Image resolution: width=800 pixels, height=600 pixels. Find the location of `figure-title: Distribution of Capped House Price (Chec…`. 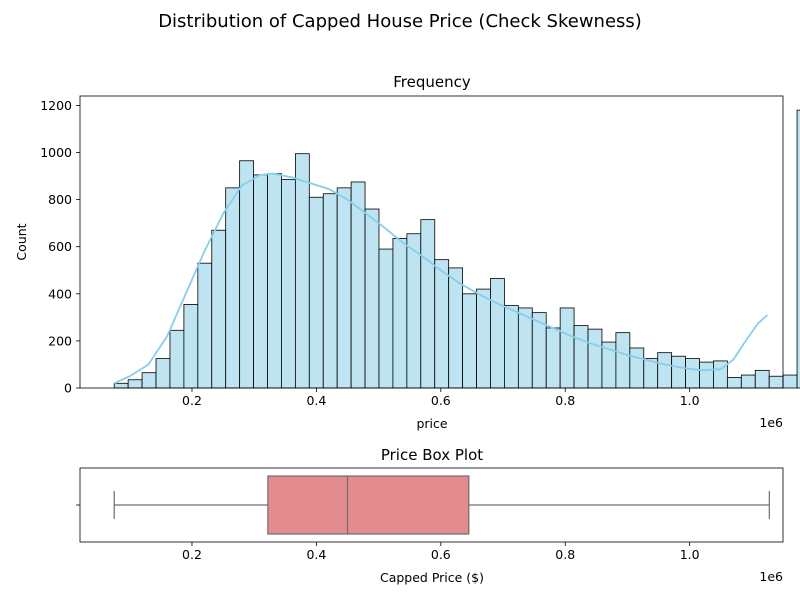

figure-title: Distribution of Capped House Price (Chec… is located at coordinates (400, 21).